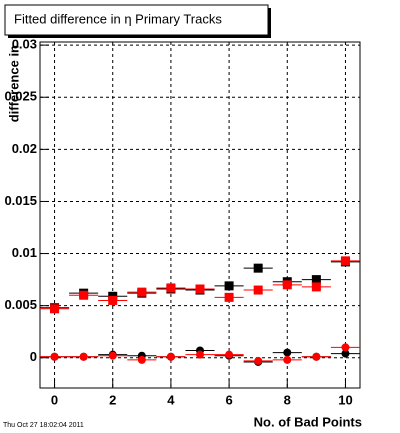 Image resolution: width=400 pixels, height=433 pixels. I want to click on y-tick-label: 0.025, so click(20, 96).